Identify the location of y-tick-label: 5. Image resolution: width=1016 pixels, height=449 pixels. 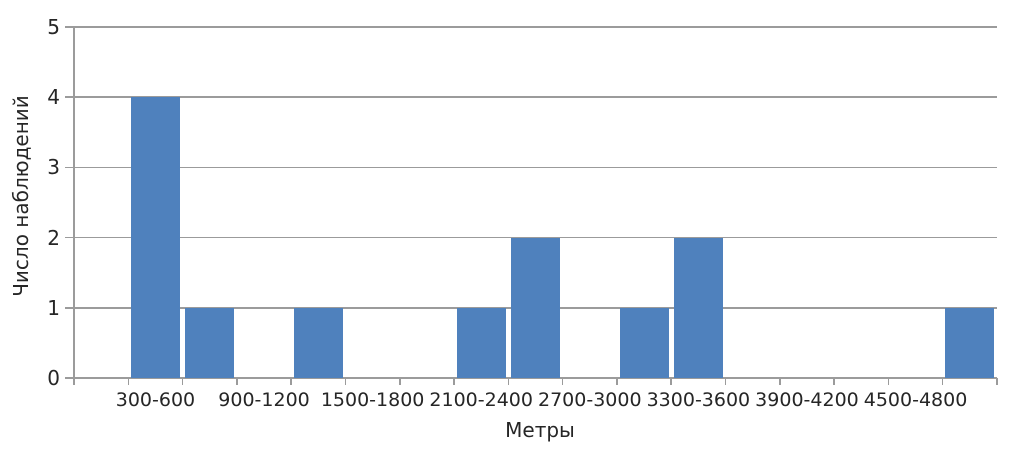
(53, 27).